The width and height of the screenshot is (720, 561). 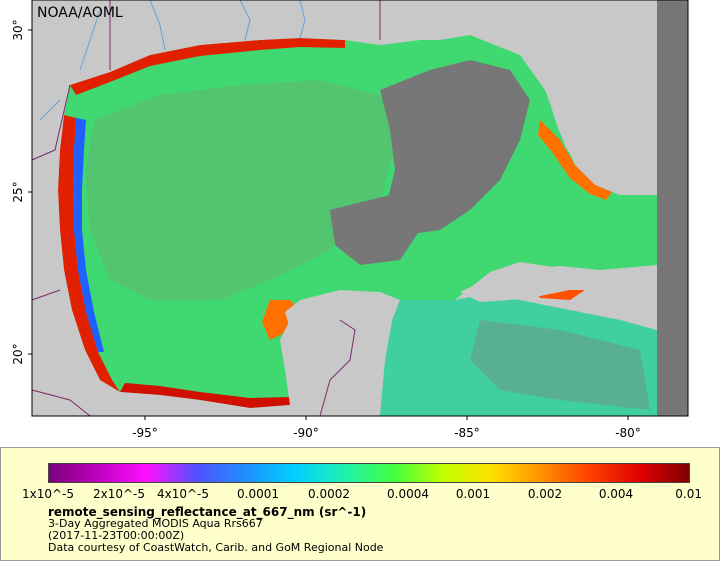 What do you see at coordinates (575, 160) in the screenshot?
I see `coastal-band-florida` at bounding box center [575, 160].